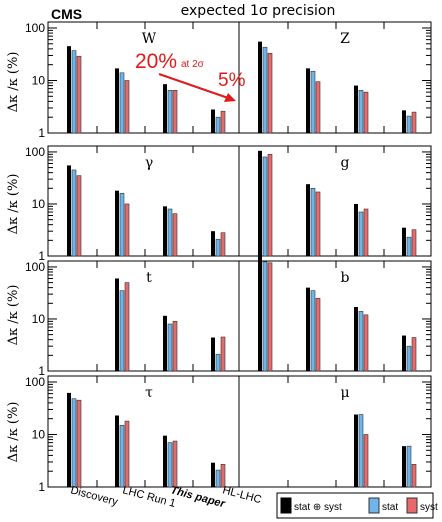 This screenshot has height=522, width=442. I want to click on annotation-arrow-line, so click(195, 86).